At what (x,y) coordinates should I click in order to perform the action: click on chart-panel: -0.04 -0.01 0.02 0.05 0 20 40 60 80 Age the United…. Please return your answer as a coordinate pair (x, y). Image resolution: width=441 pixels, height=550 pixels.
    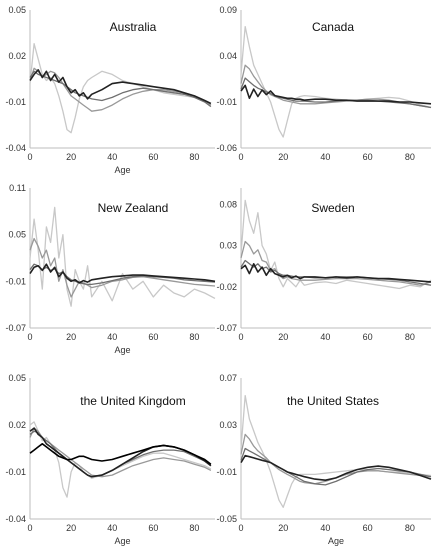
    Looking at the image, I should click on (110, 459).